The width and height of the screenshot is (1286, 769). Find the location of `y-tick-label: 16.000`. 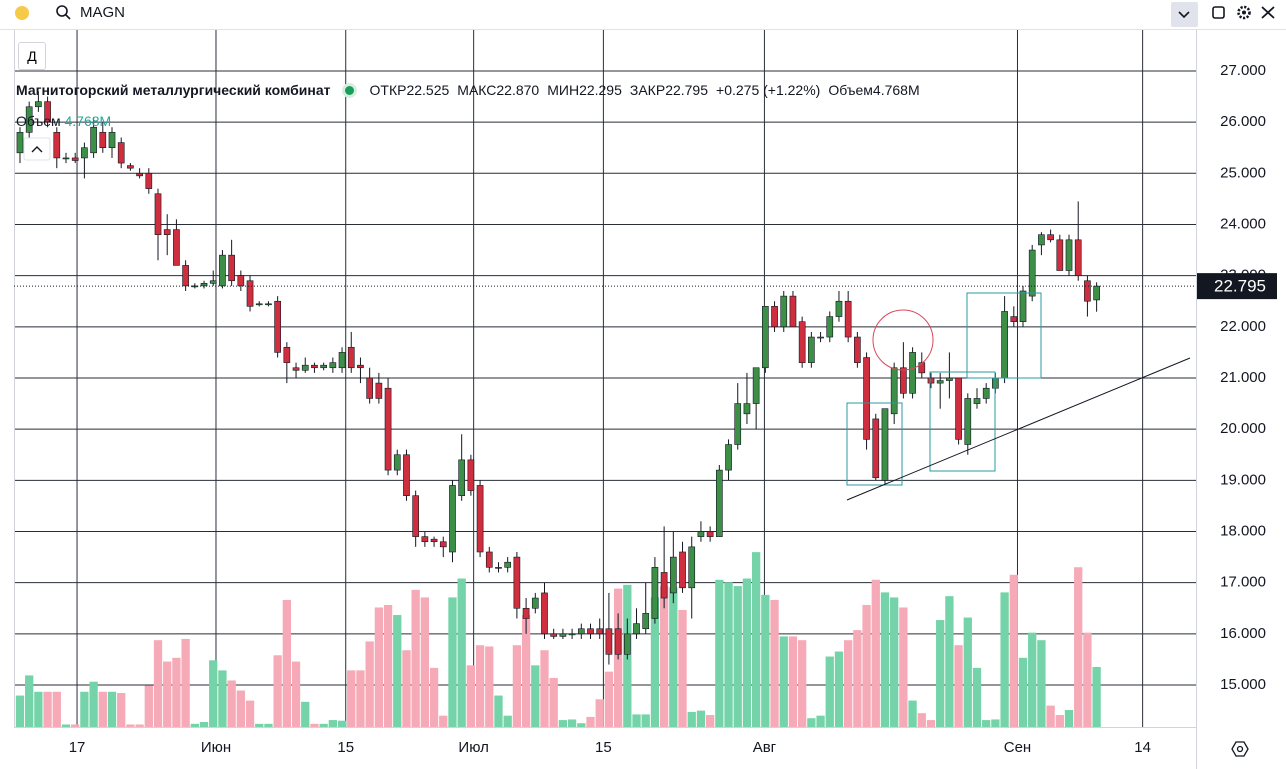

y-tick-label: 16.000 is located at coordinates (1243, 633).